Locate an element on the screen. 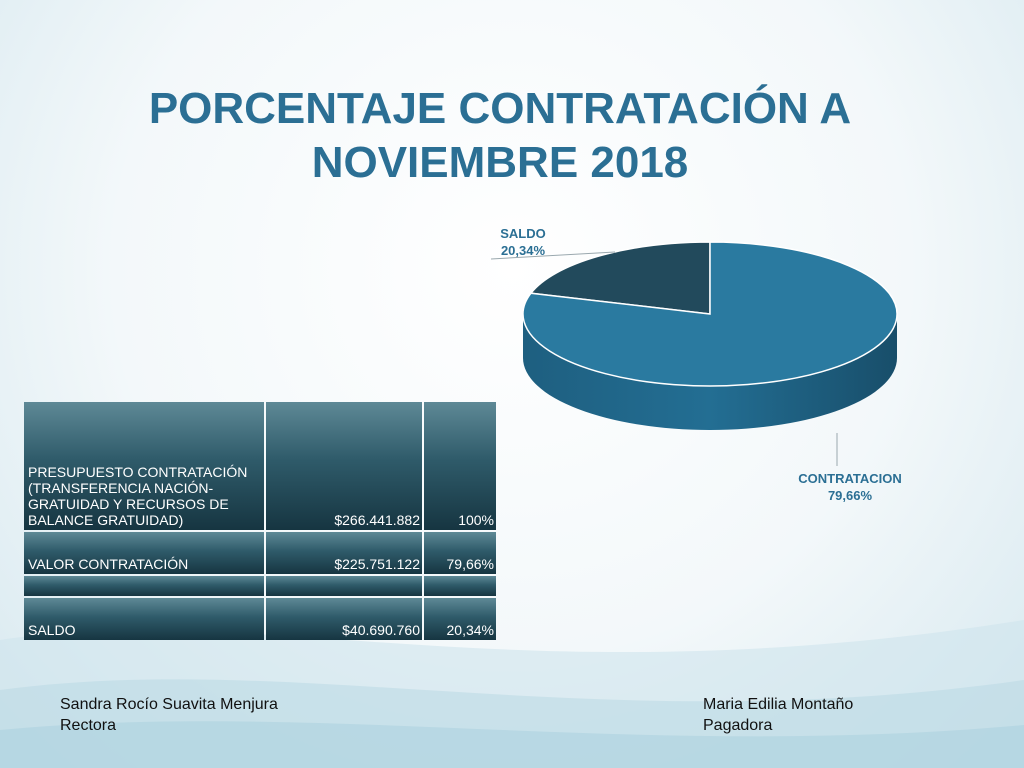 This screenshot has width=1024, height=768. table-cell-amount: $225.751.122 is located at coordinates (344, 553).